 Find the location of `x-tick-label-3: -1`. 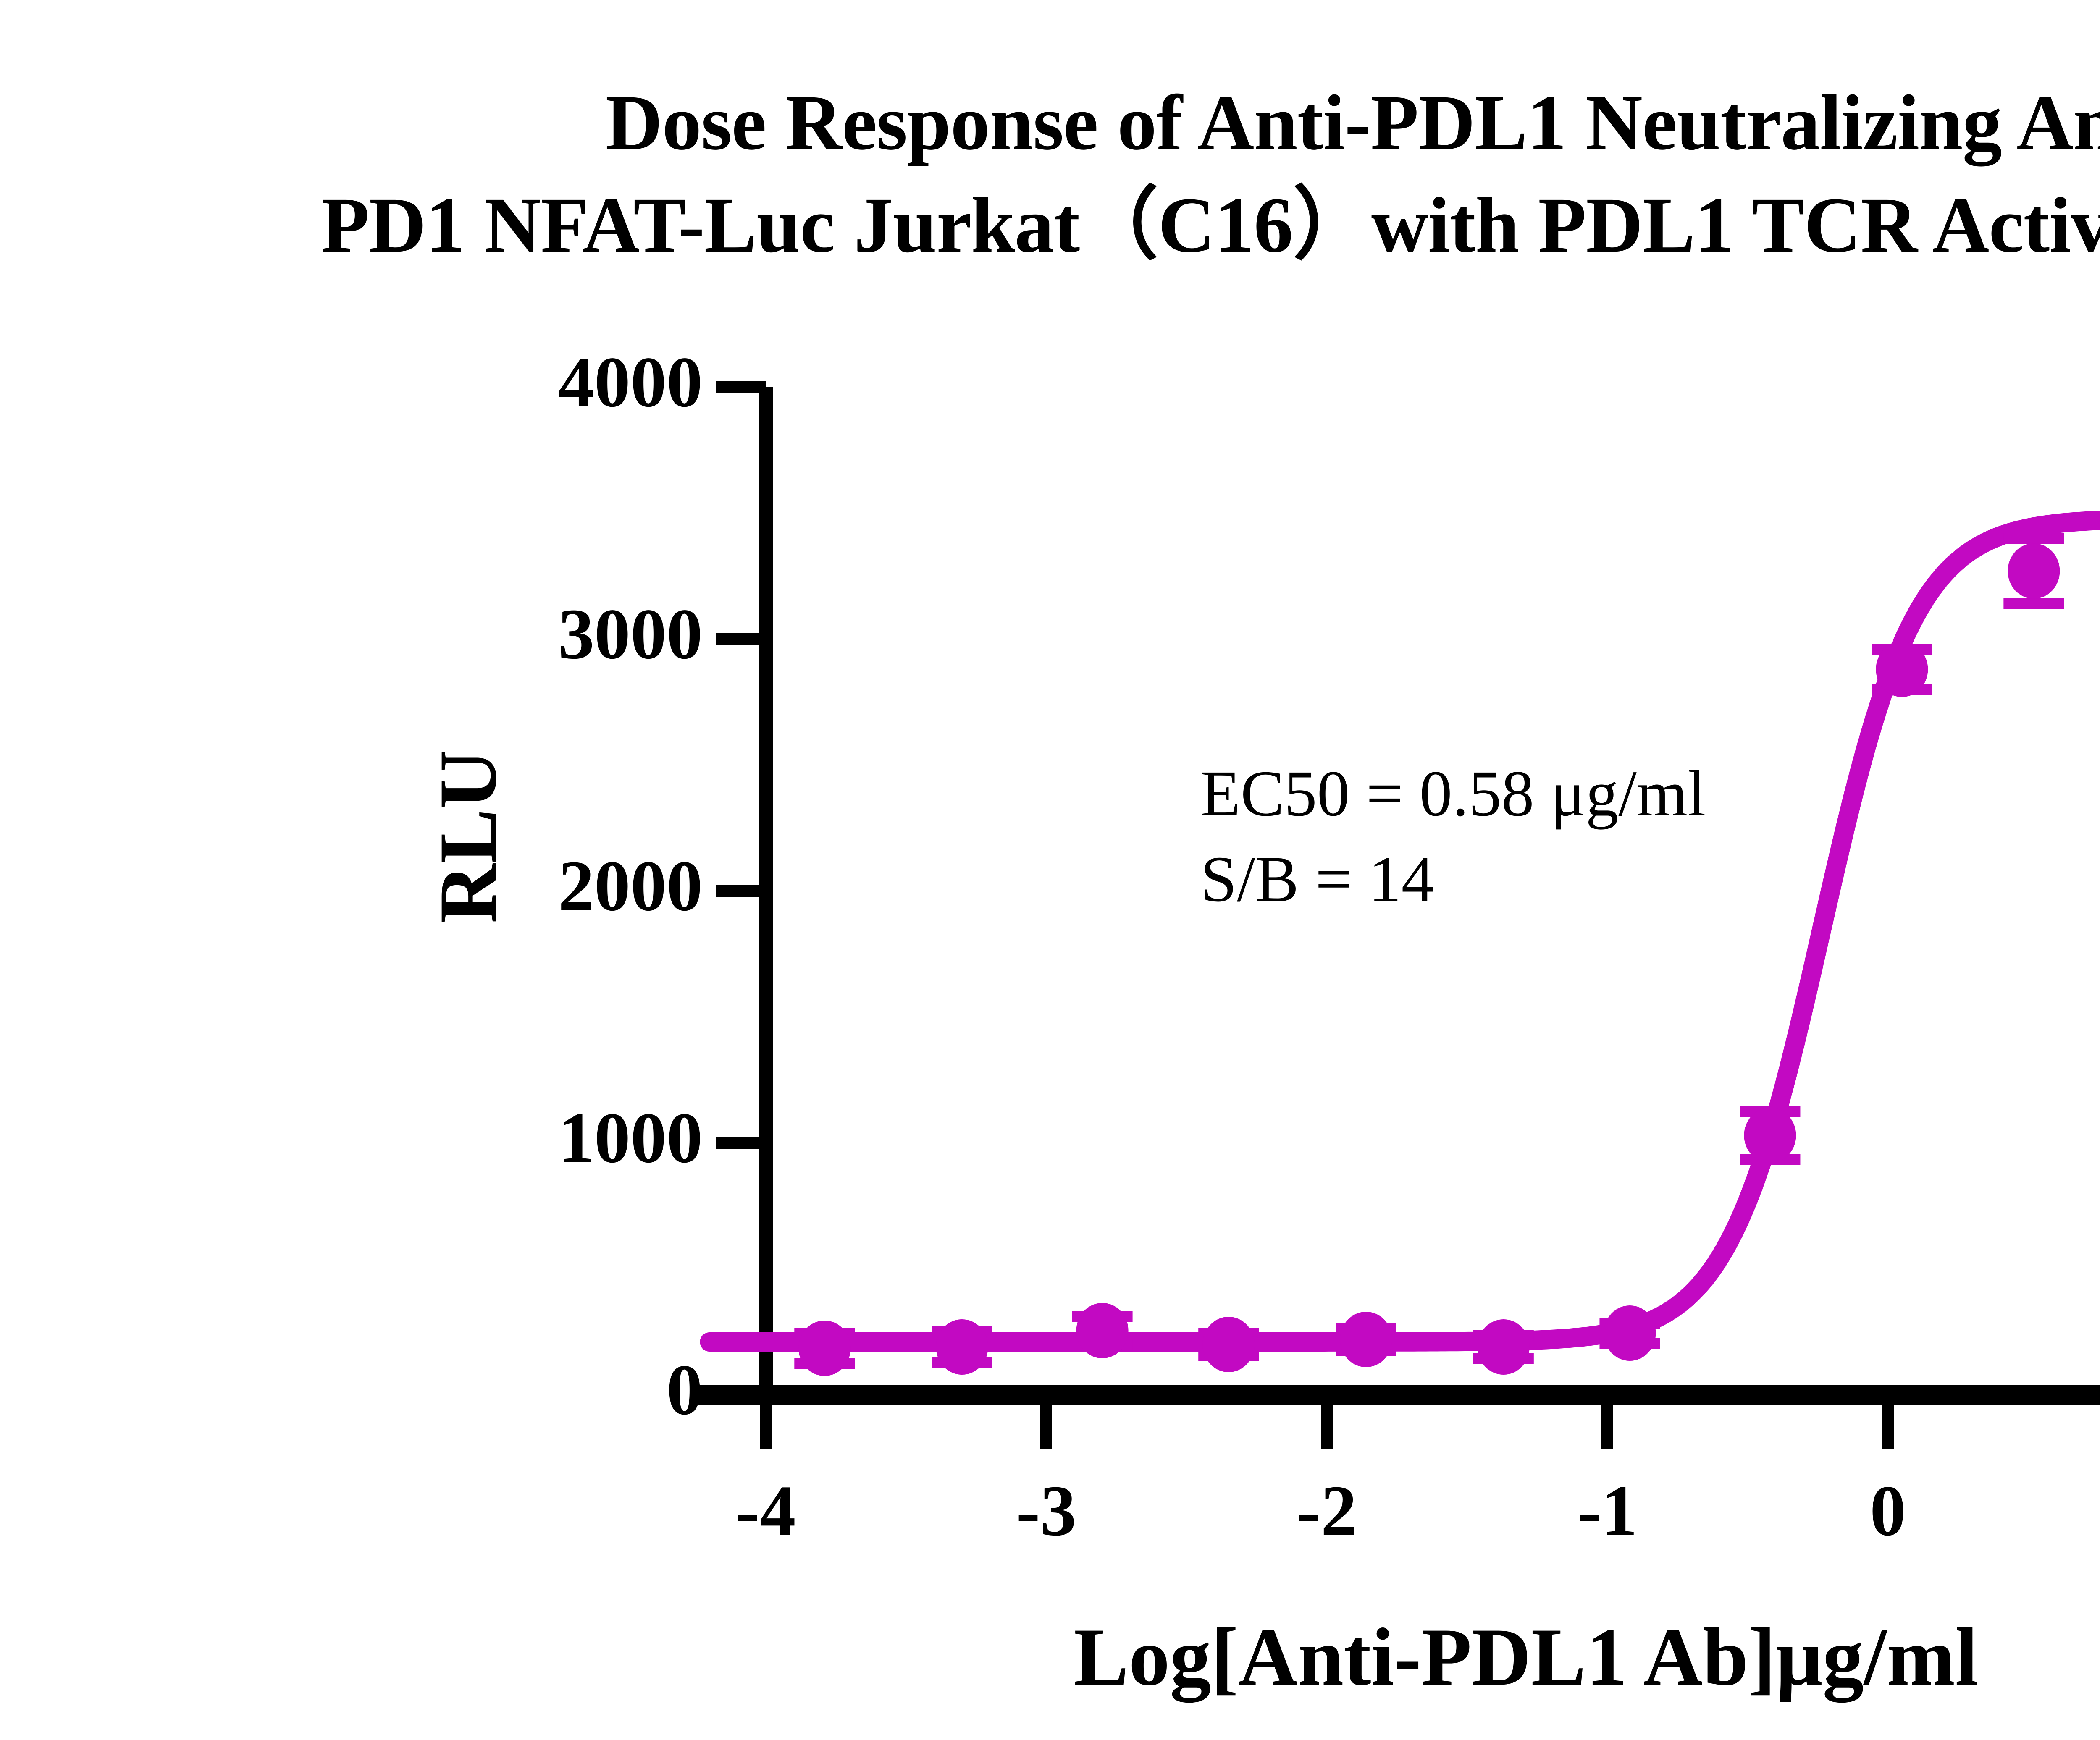

x-tick-label-3: -1 is located at coordinates (1607, 1511).